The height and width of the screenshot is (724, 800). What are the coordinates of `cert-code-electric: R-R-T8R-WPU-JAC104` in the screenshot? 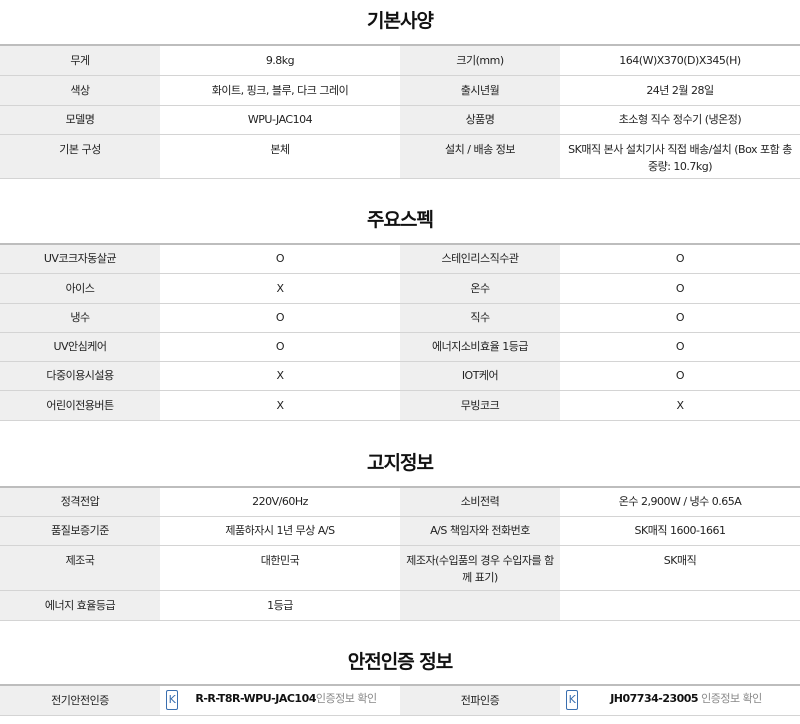 It's located at (255, 699).